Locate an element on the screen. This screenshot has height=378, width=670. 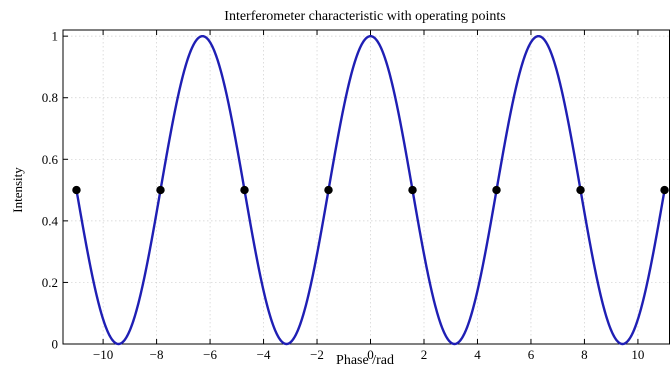
x-tick-label: 0 is located at coordinates (370, 354).